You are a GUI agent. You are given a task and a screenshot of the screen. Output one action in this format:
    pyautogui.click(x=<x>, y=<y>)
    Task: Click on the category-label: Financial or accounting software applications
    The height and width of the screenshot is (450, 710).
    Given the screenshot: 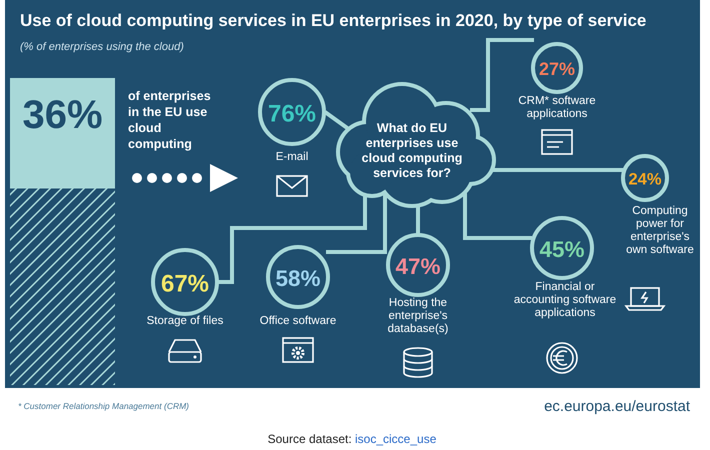 What is the action you would take?
    pyautogui.click(x=565, y=300)
    